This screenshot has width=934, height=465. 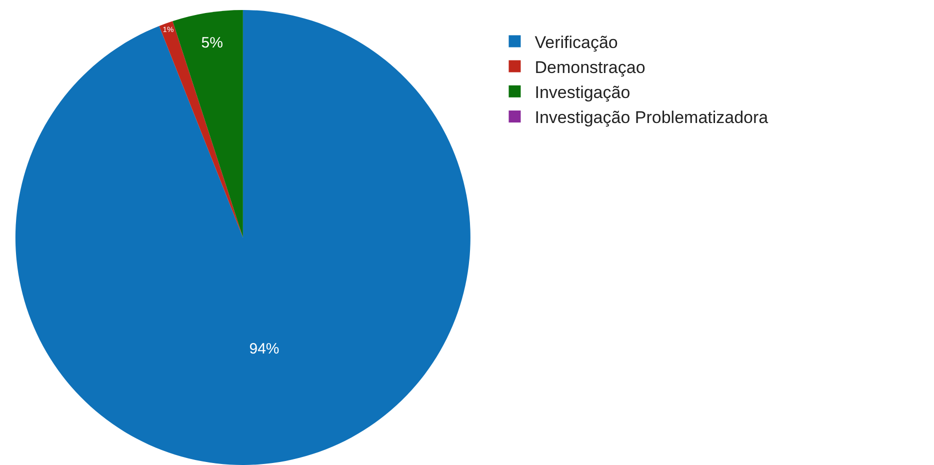 I want to click on legend-label: Verificação, so click(x=576, y=42).